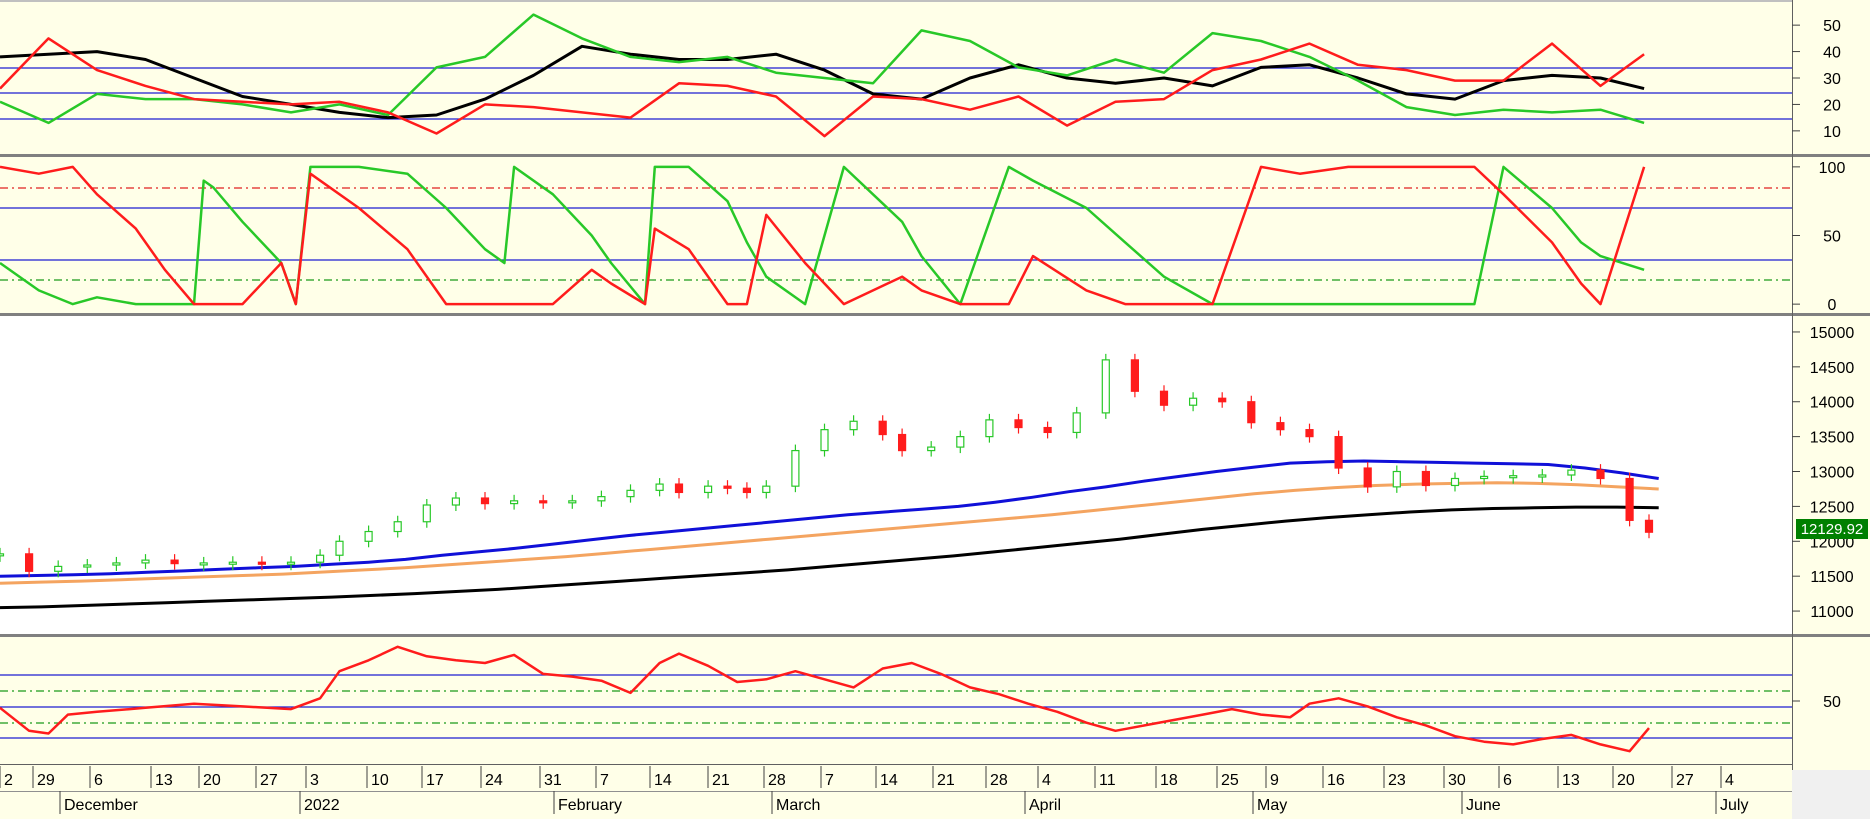 The image size is (1870, 824). What do you see at coordinates (46, 780) in the screenshot?
I see `day-label: 29` at bounding box center [46, 780].